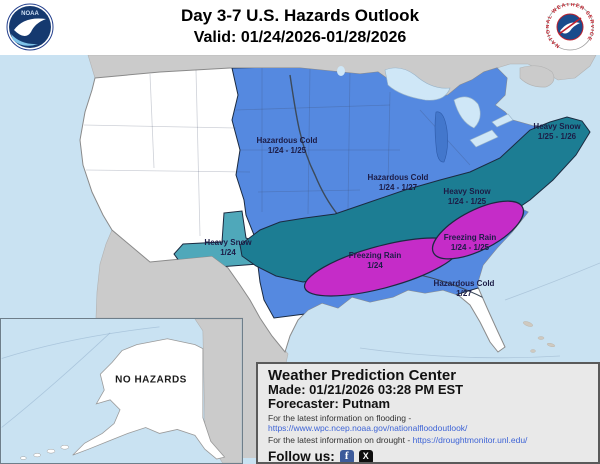 The width and height of the screenshot is (600, 464). Describe the element at coordinates (30, 27) in the screenshot. I see `noaa-logo-icon: NOAA` at that location.